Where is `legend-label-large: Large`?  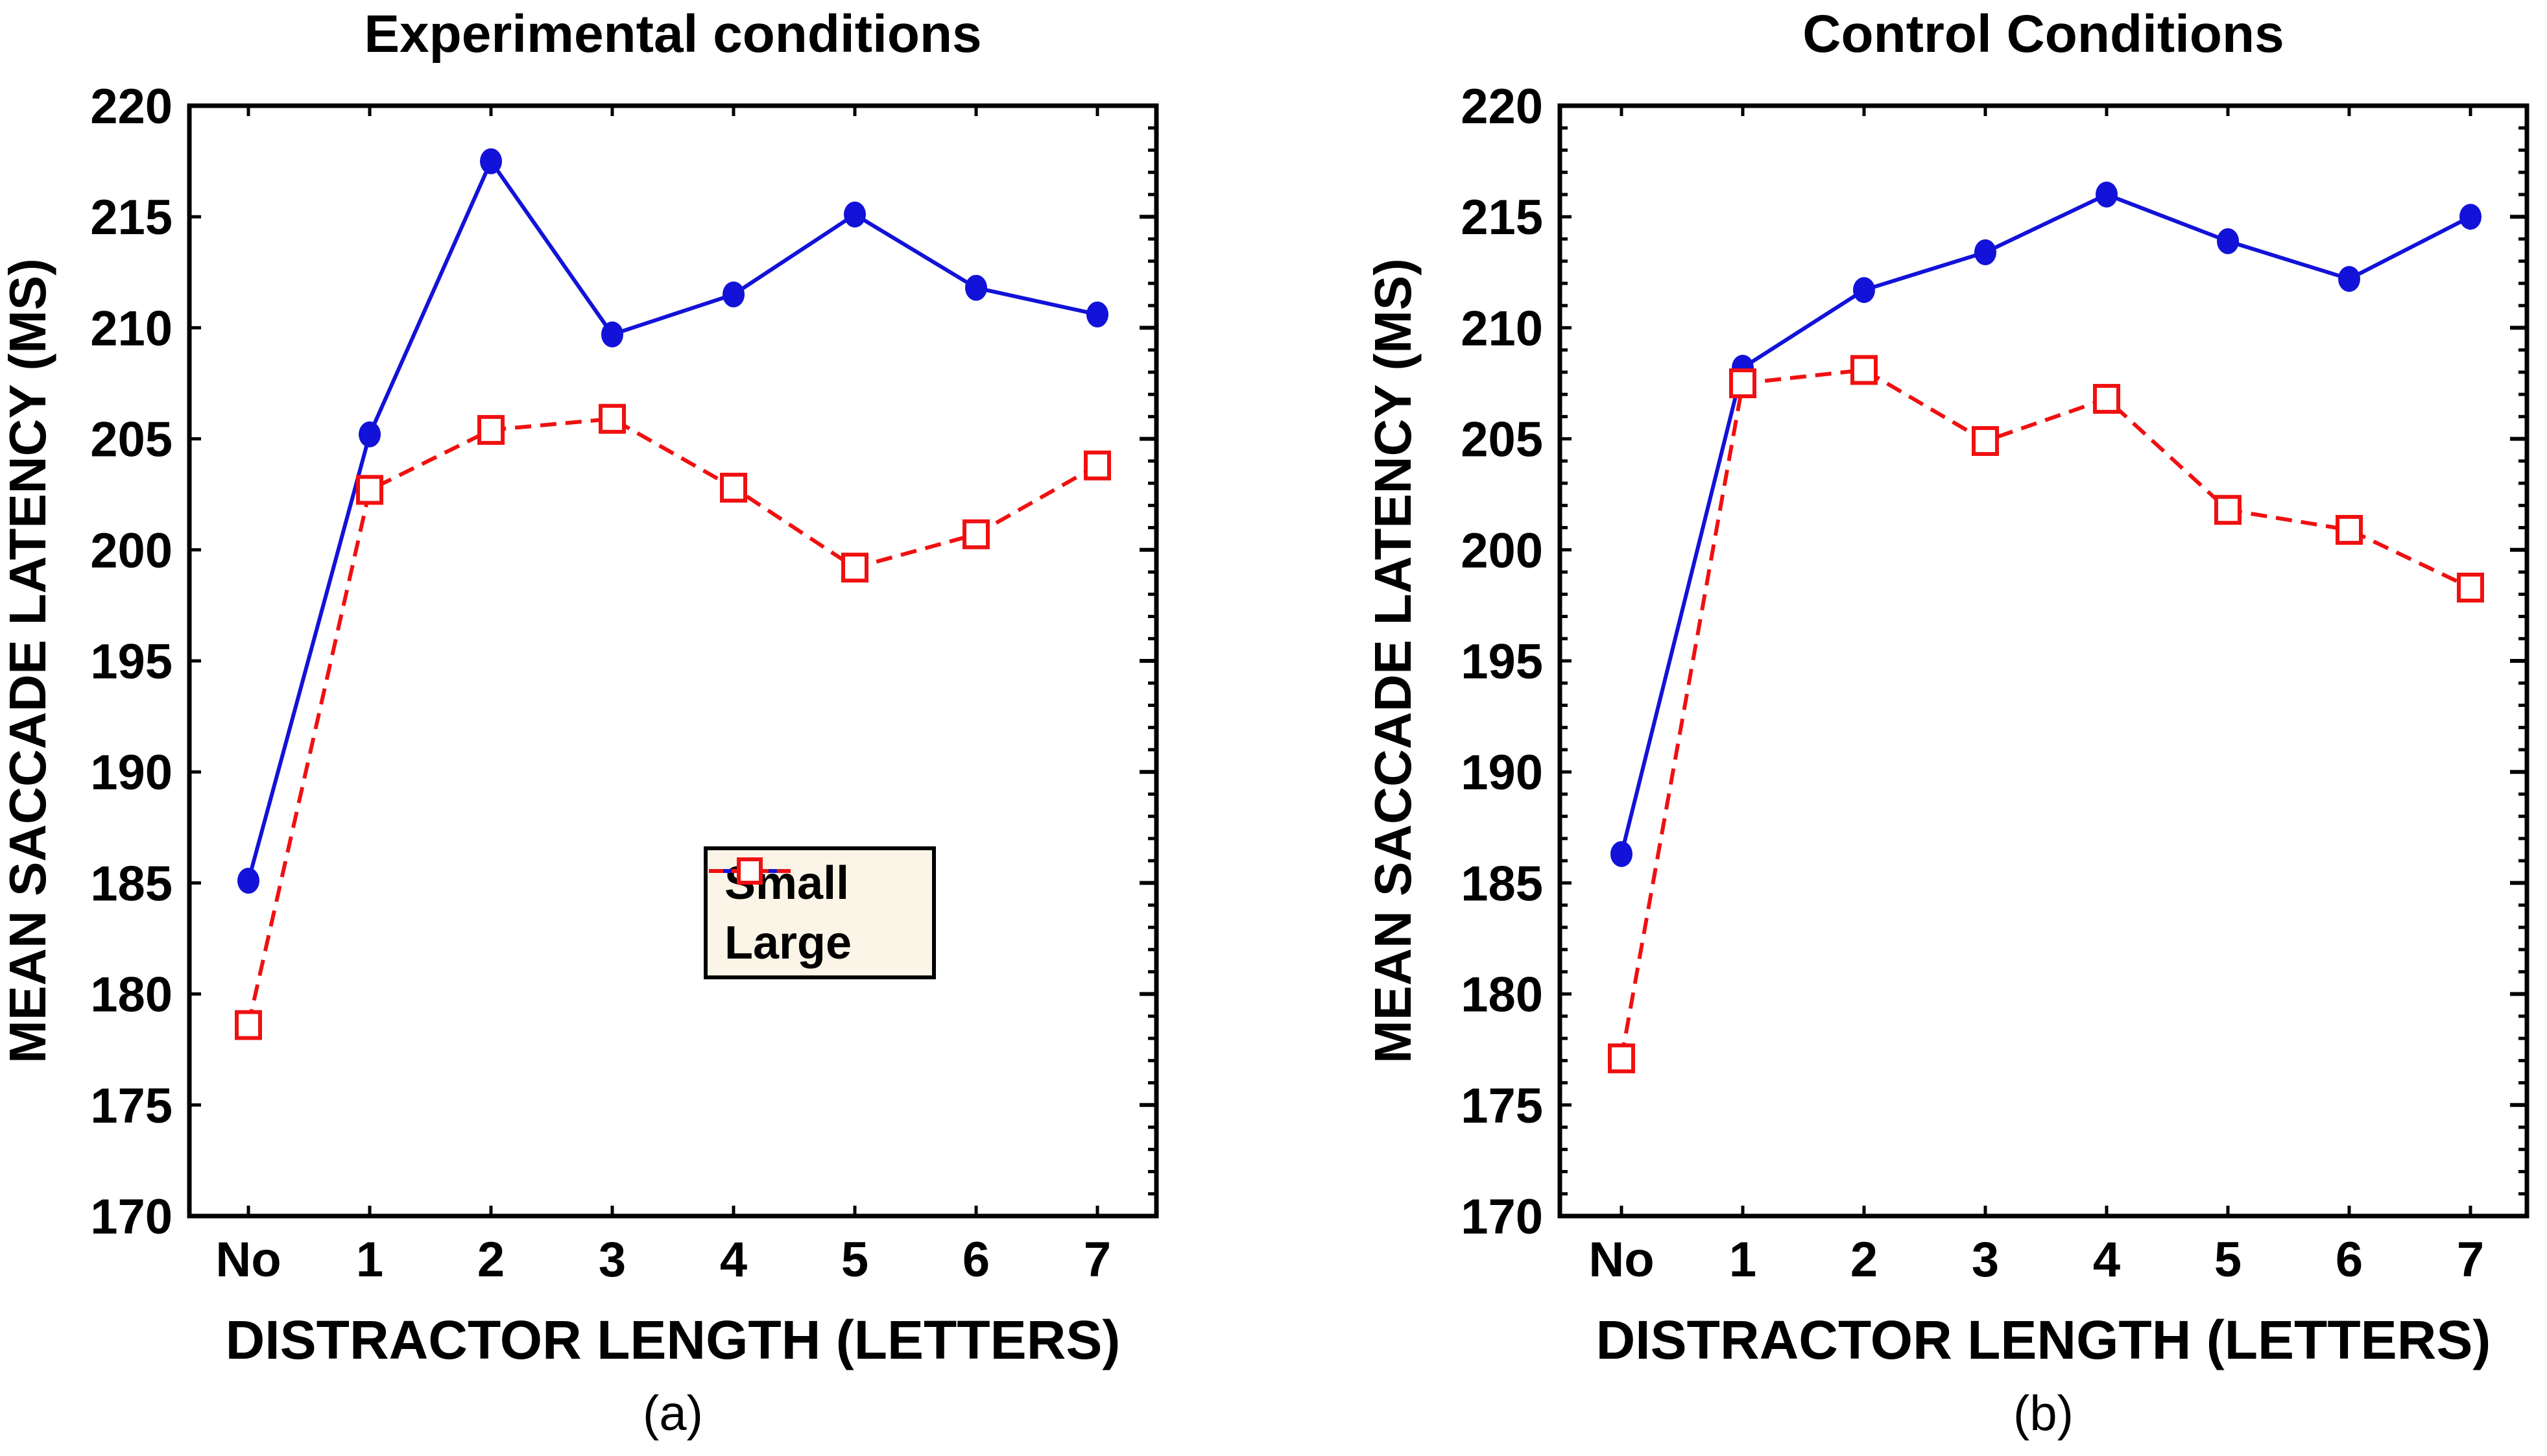 legend-label-large: Large is located at coordinates (788, 942).